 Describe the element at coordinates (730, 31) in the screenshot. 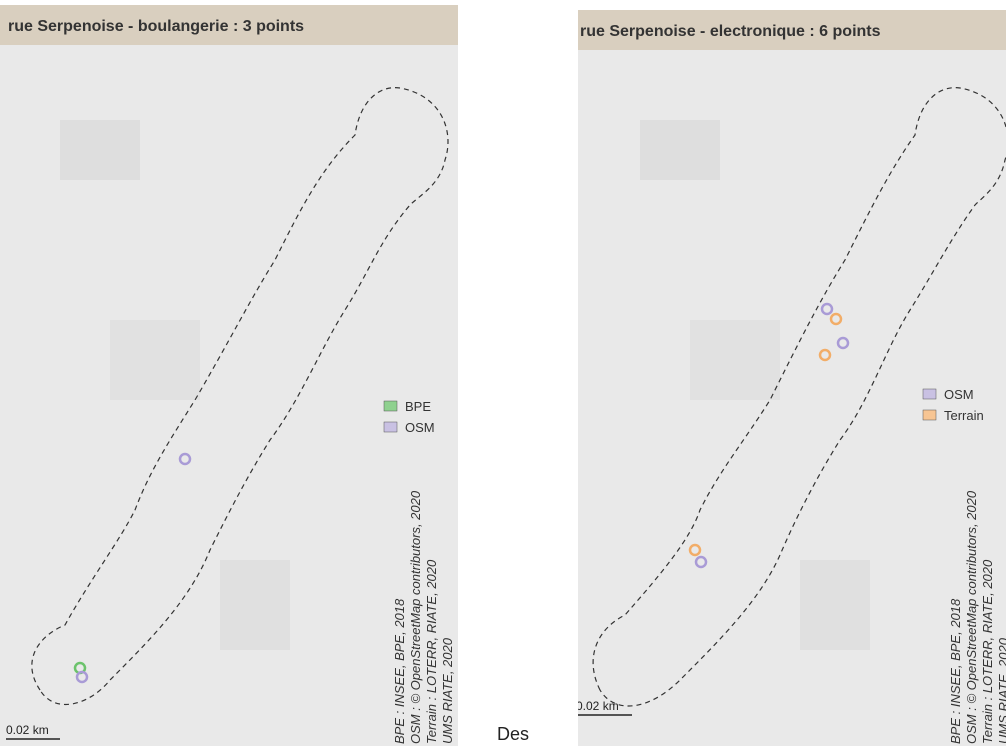

I see `map-title: rue Serpenoise - electronique : 6 points` at that location.